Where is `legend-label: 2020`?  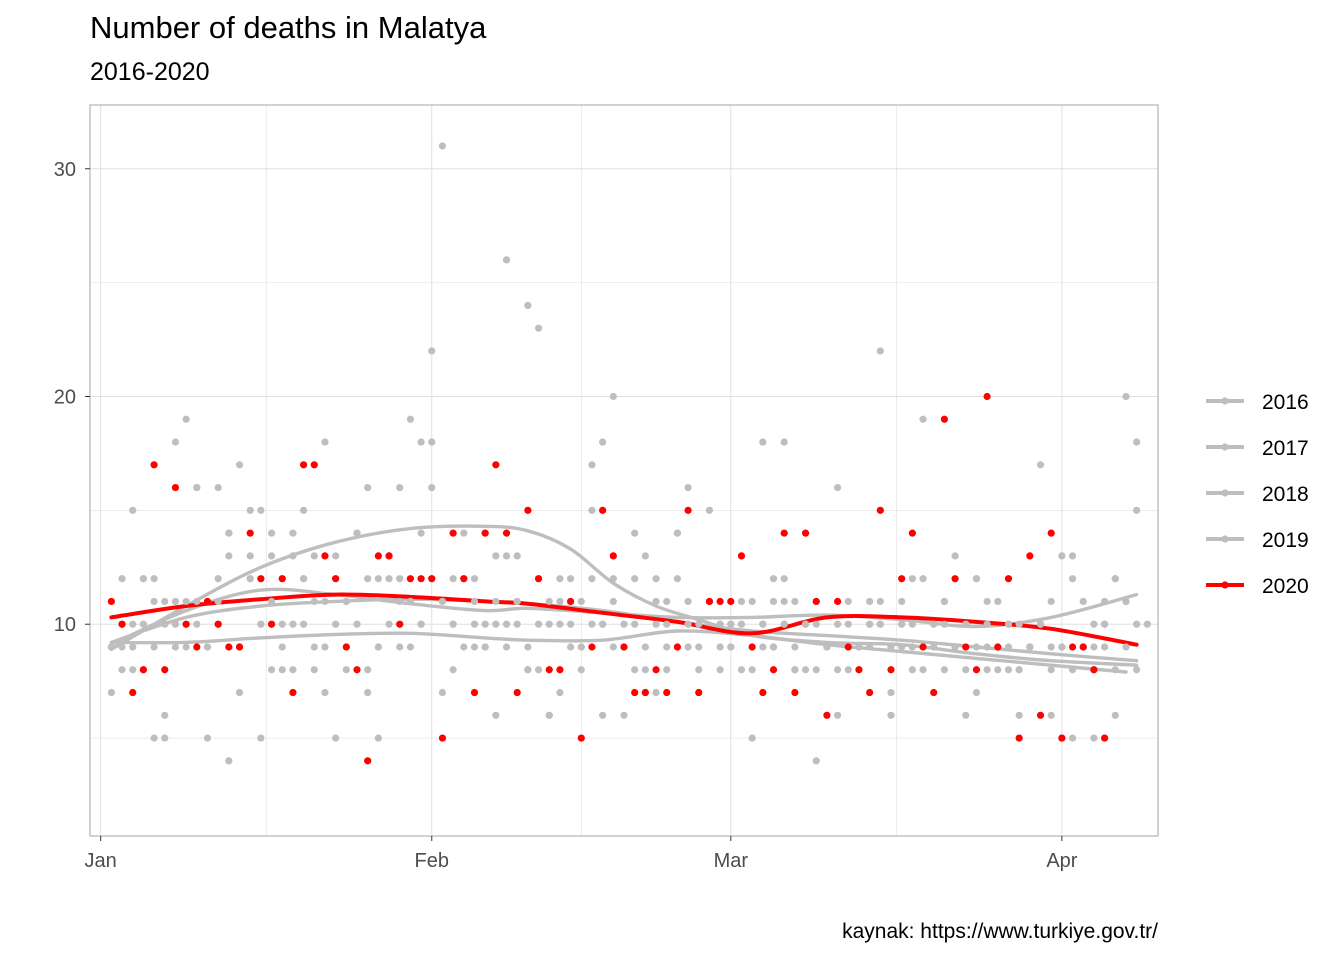
legend-label: 2020 is located at coordinates (1285, 586).